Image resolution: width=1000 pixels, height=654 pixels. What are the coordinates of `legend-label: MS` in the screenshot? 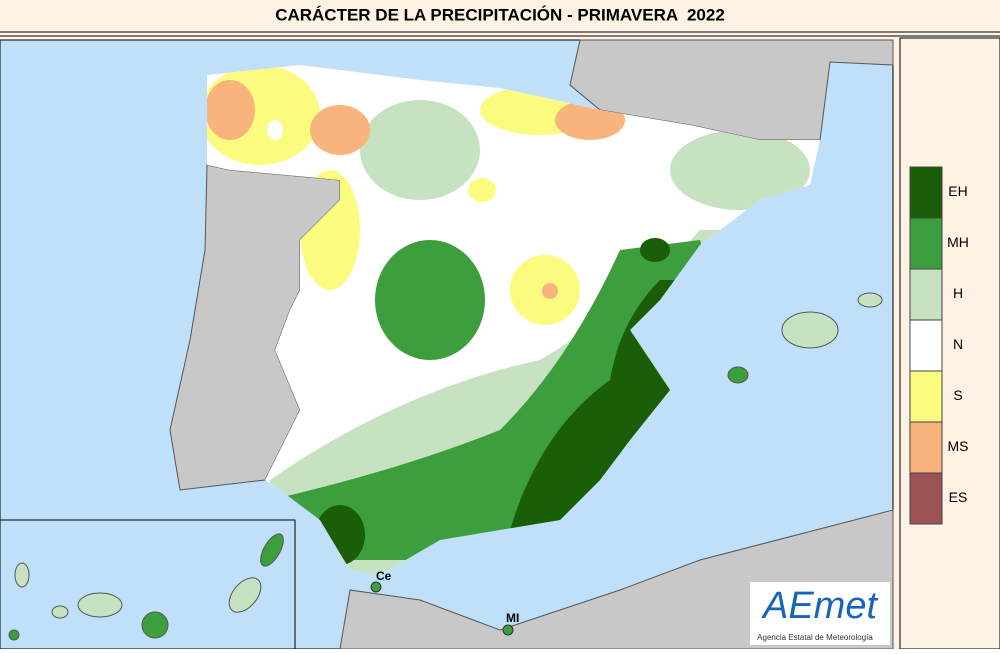 It's located at (958, 446).